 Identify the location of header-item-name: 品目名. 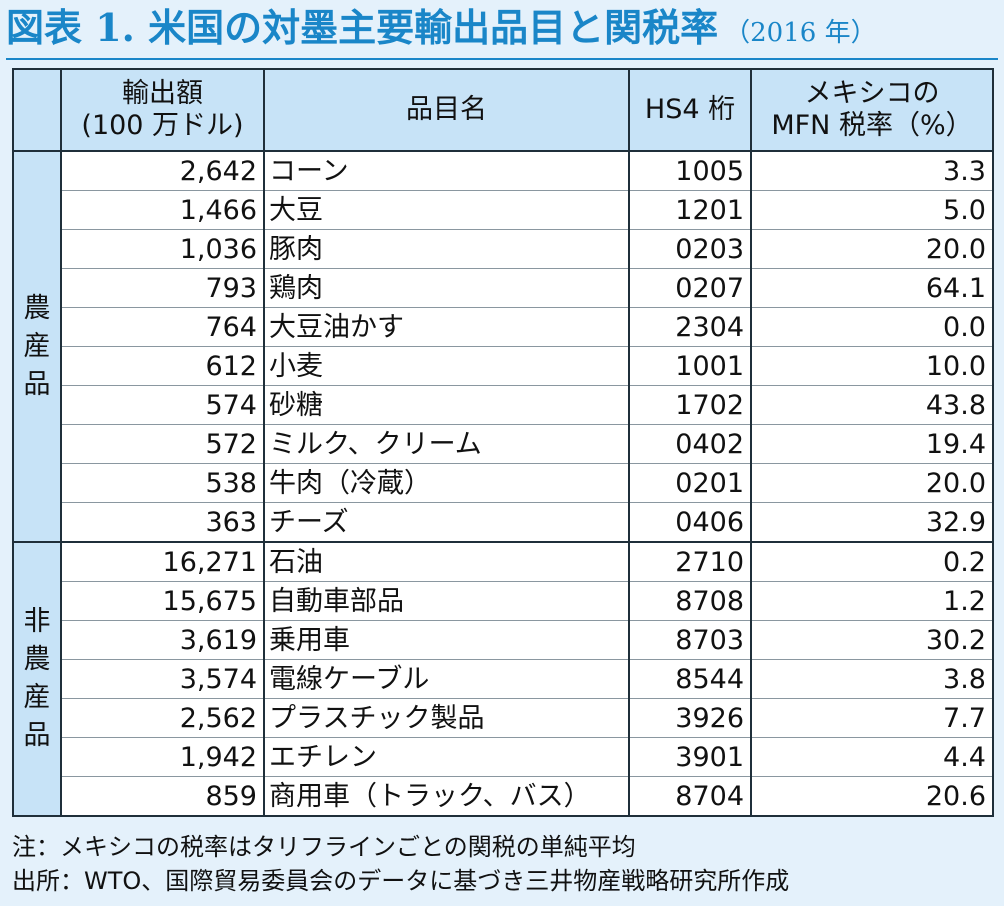
(447, 110).